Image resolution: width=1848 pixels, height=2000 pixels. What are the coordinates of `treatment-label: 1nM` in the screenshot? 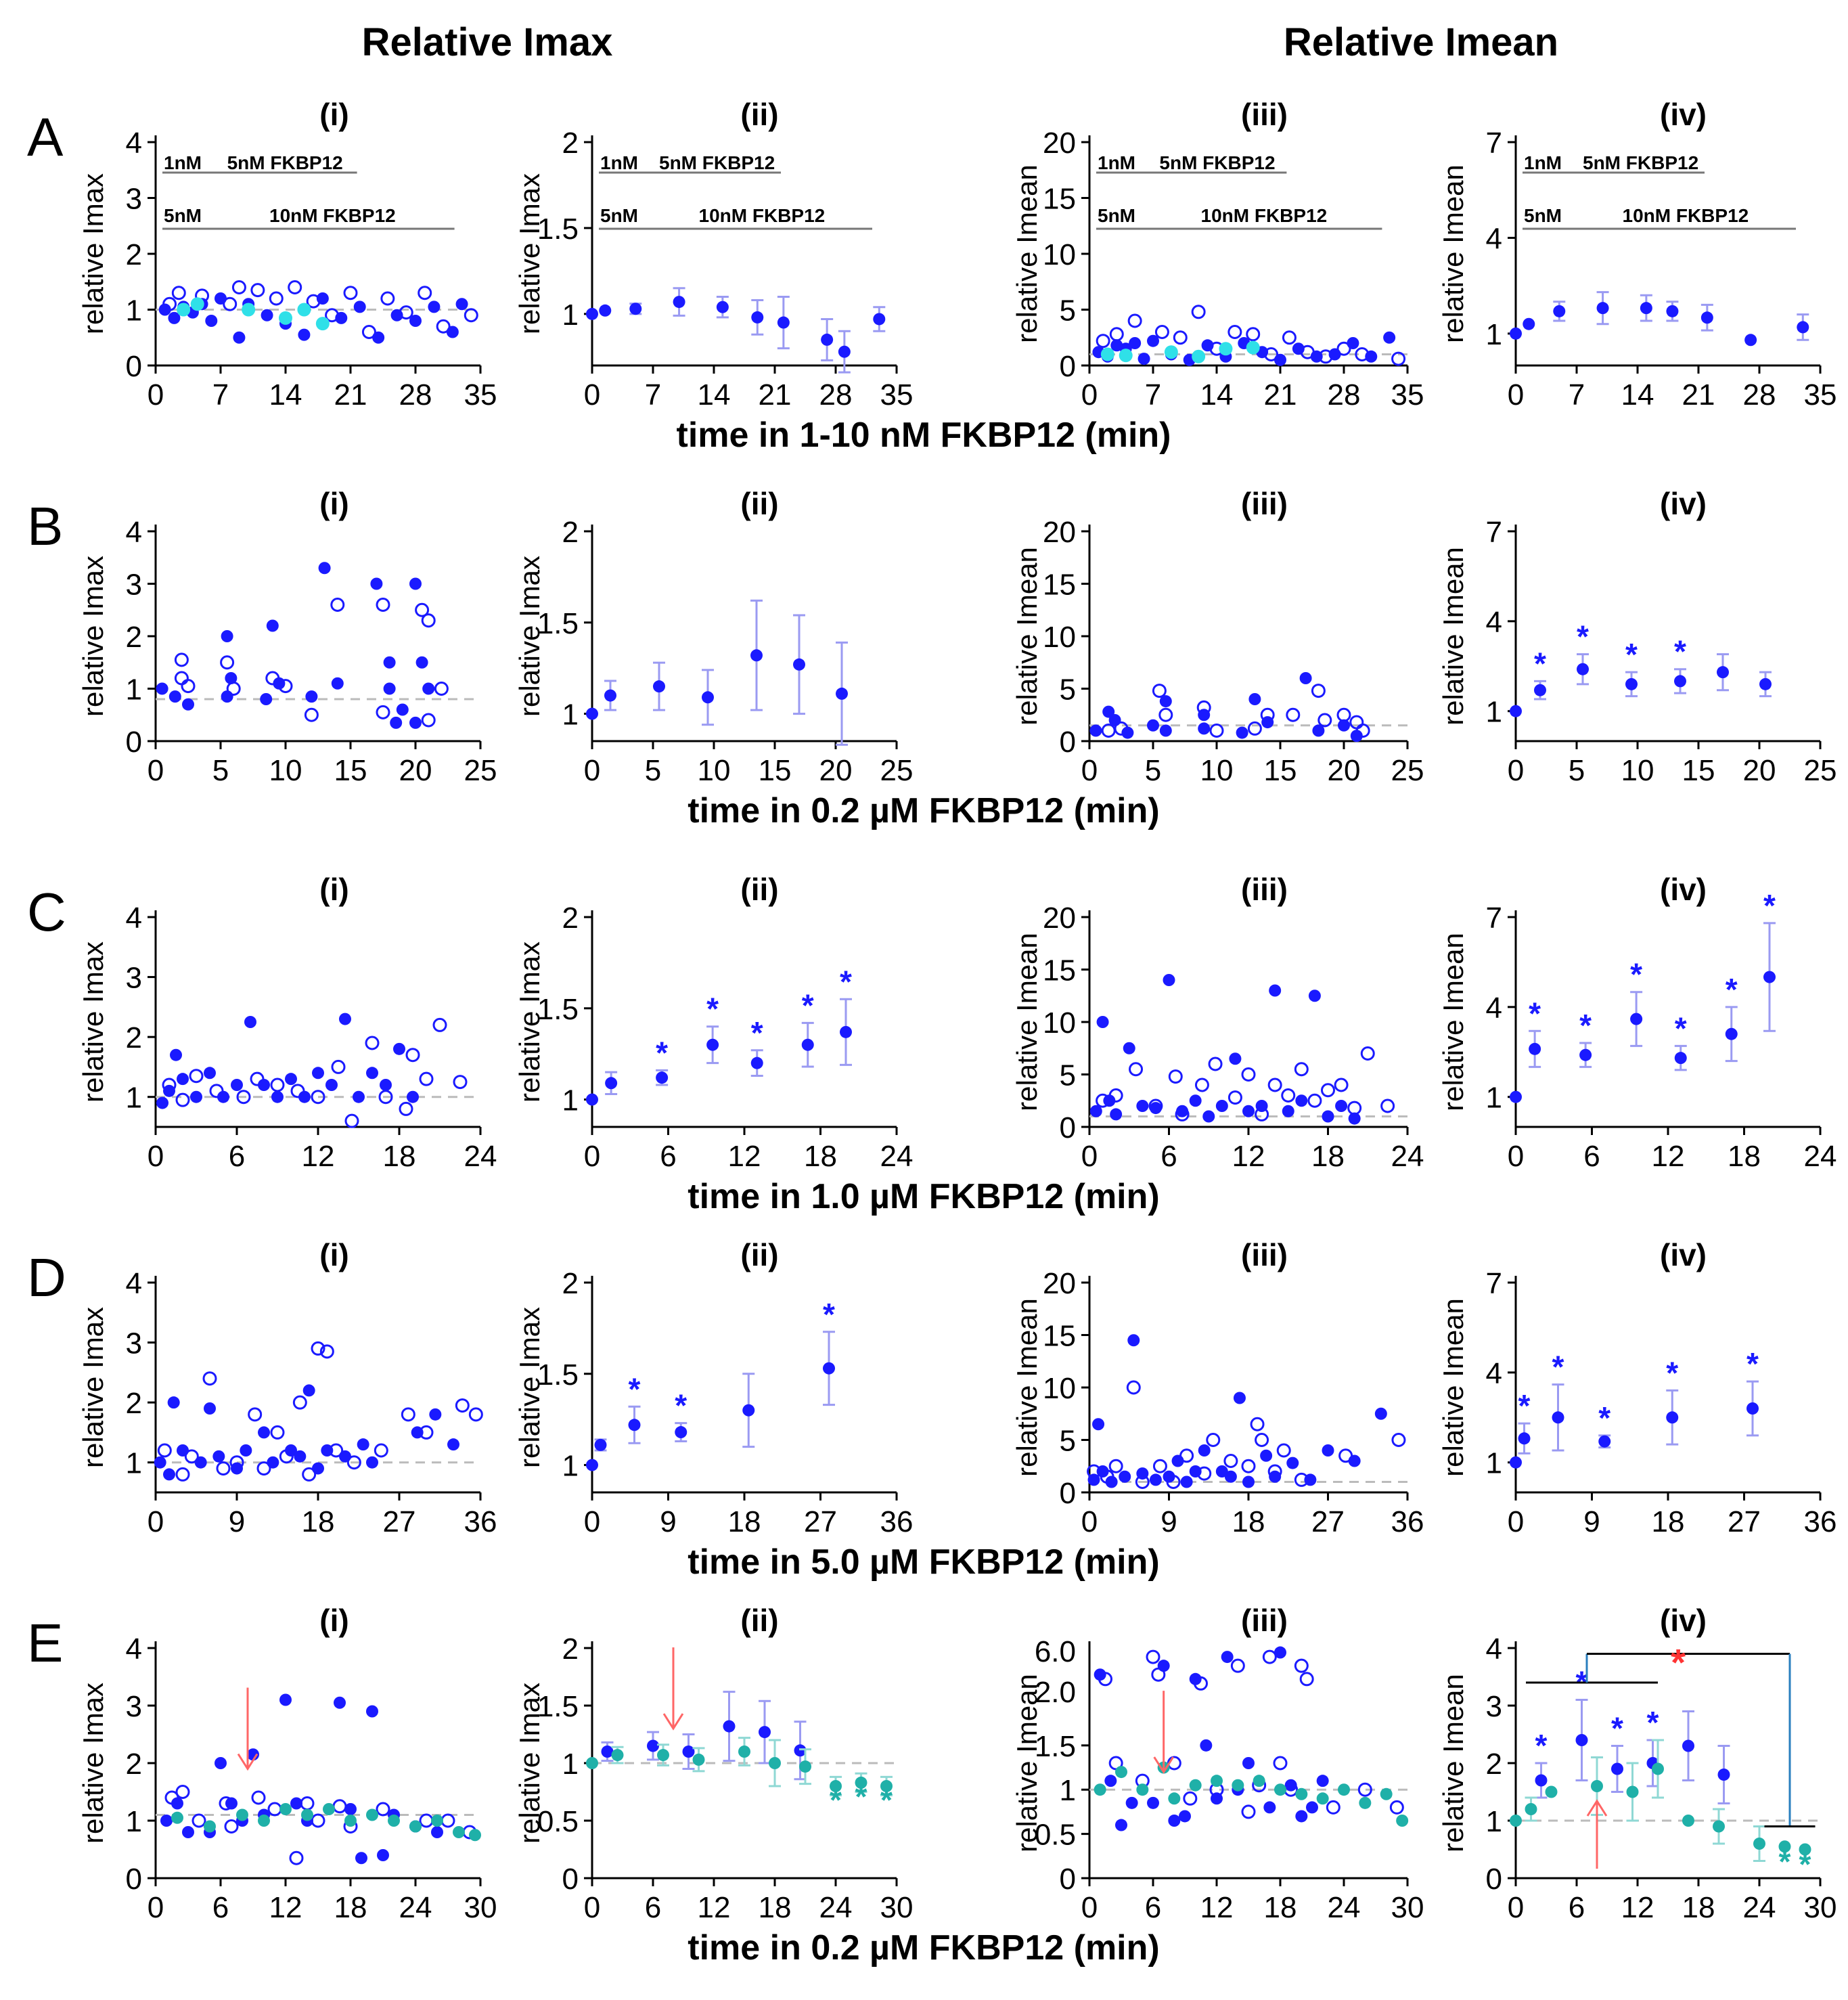 It's located at (619, 162).